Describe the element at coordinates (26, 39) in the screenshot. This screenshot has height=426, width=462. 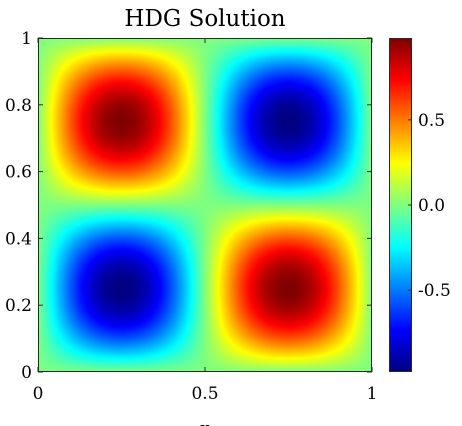
I see `y-tick-label: 1` at that location.